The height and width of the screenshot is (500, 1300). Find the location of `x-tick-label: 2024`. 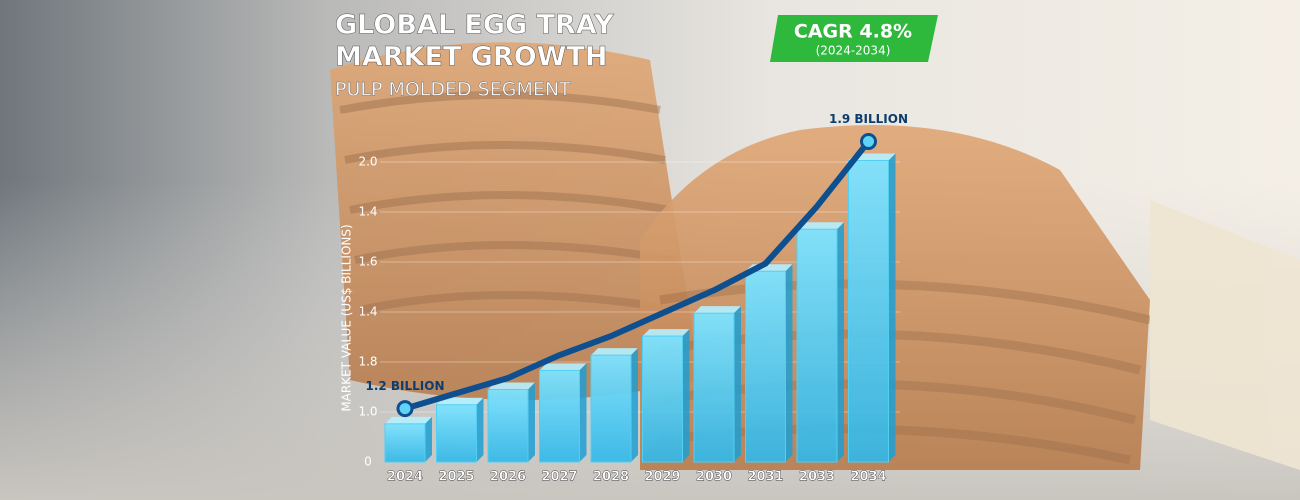

x-tick-label: 2024 is located at coordinates (405, 477).